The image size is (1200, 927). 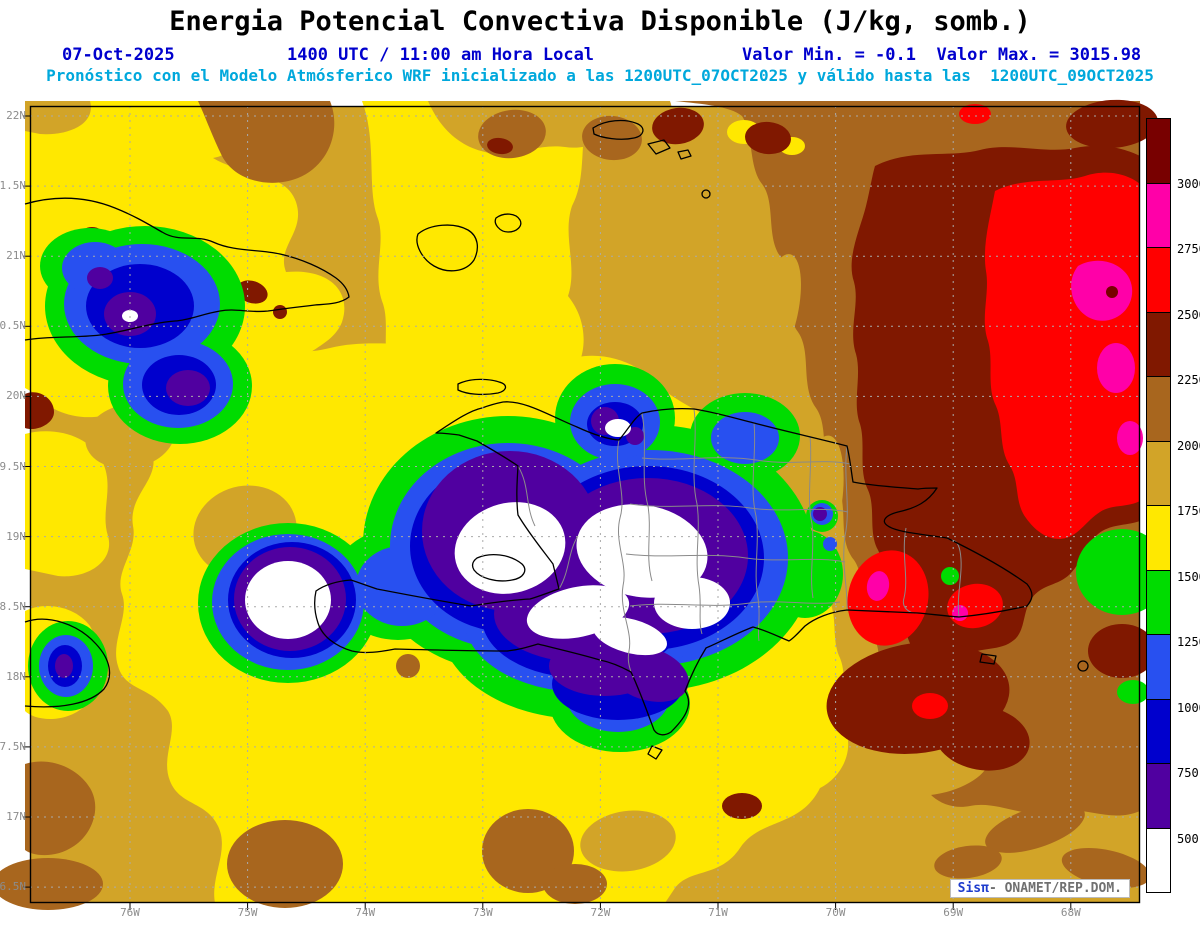 What do you see at coordinates (659, 147) in the screenshot?
I see `caicos-islet` at bounding box center [659, 147].